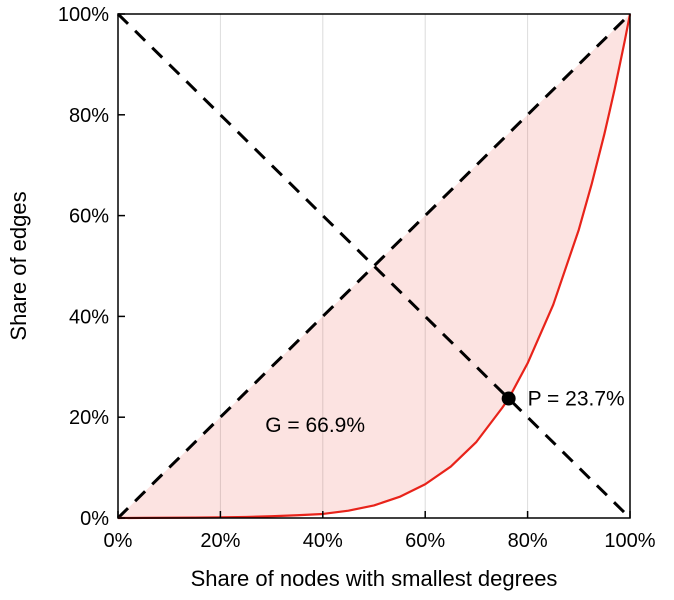 Image resolution: width=674 pixels, height=600 pixels. Describe the element at coordinates (89, 317) in the screenshot. I see `y-tick-label: 40%` at that location.